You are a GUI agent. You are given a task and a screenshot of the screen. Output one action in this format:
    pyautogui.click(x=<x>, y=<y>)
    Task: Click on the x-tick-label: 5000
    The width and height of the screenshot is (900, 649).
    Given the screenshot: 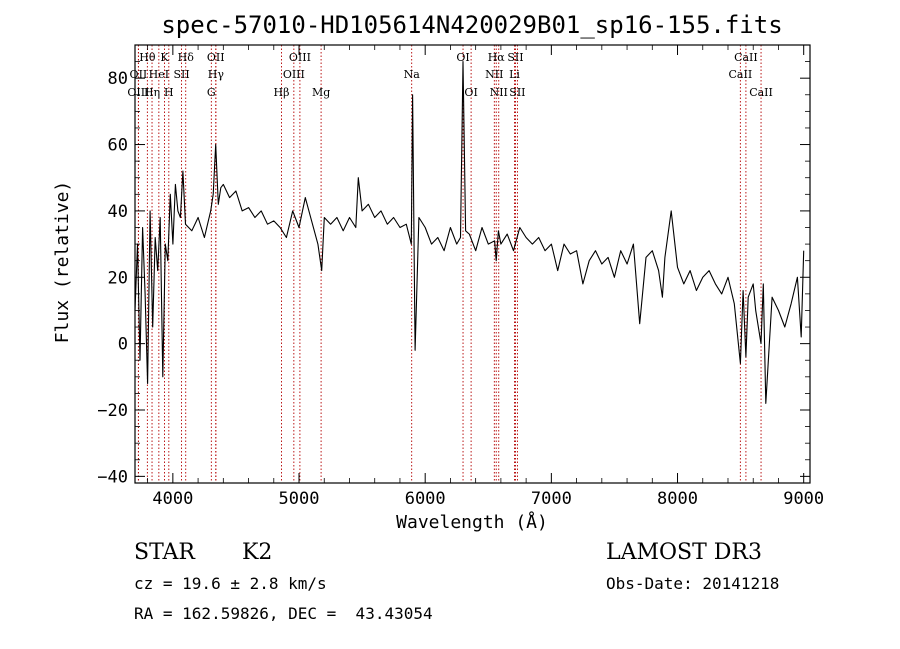 What is the action you would take?
    pyautogui.click(x=299, y=499)
    